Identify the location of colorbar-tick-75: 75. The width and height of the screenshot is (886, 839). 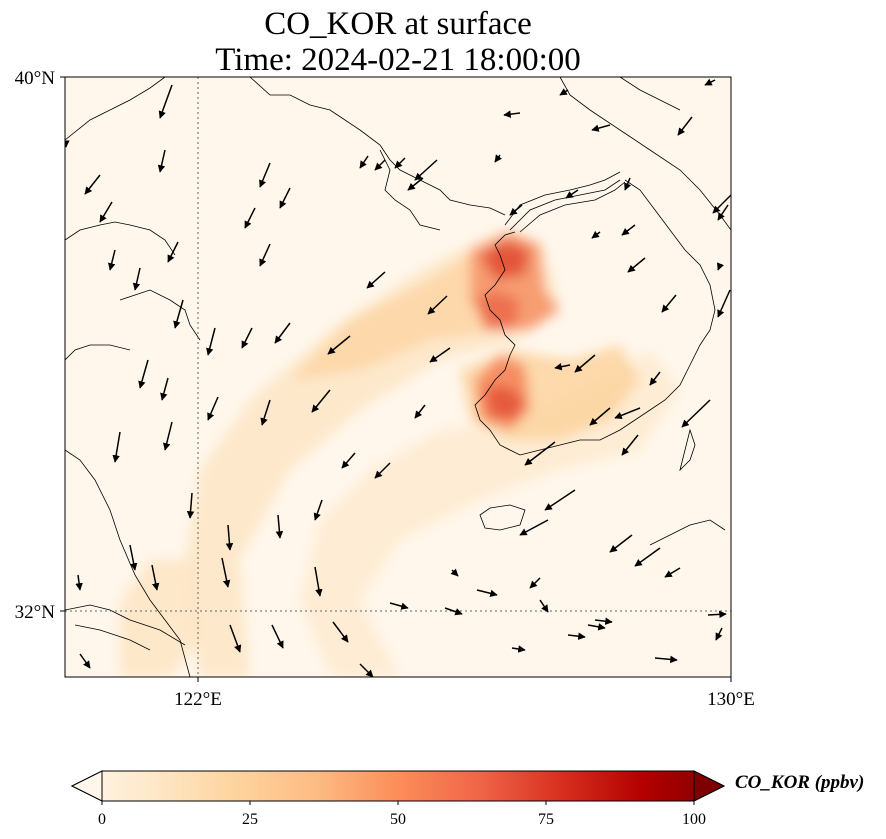
(546, 819).